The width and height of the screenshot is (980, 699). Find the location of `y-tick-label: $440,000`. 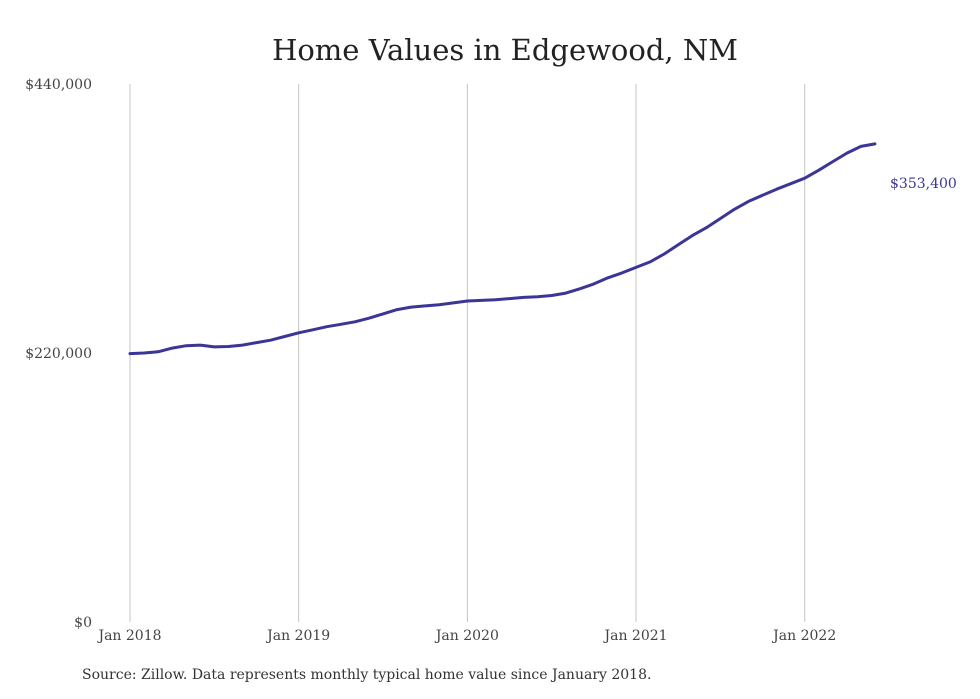

y-tick-label: $440,000 is located at coordinates (58, 85).